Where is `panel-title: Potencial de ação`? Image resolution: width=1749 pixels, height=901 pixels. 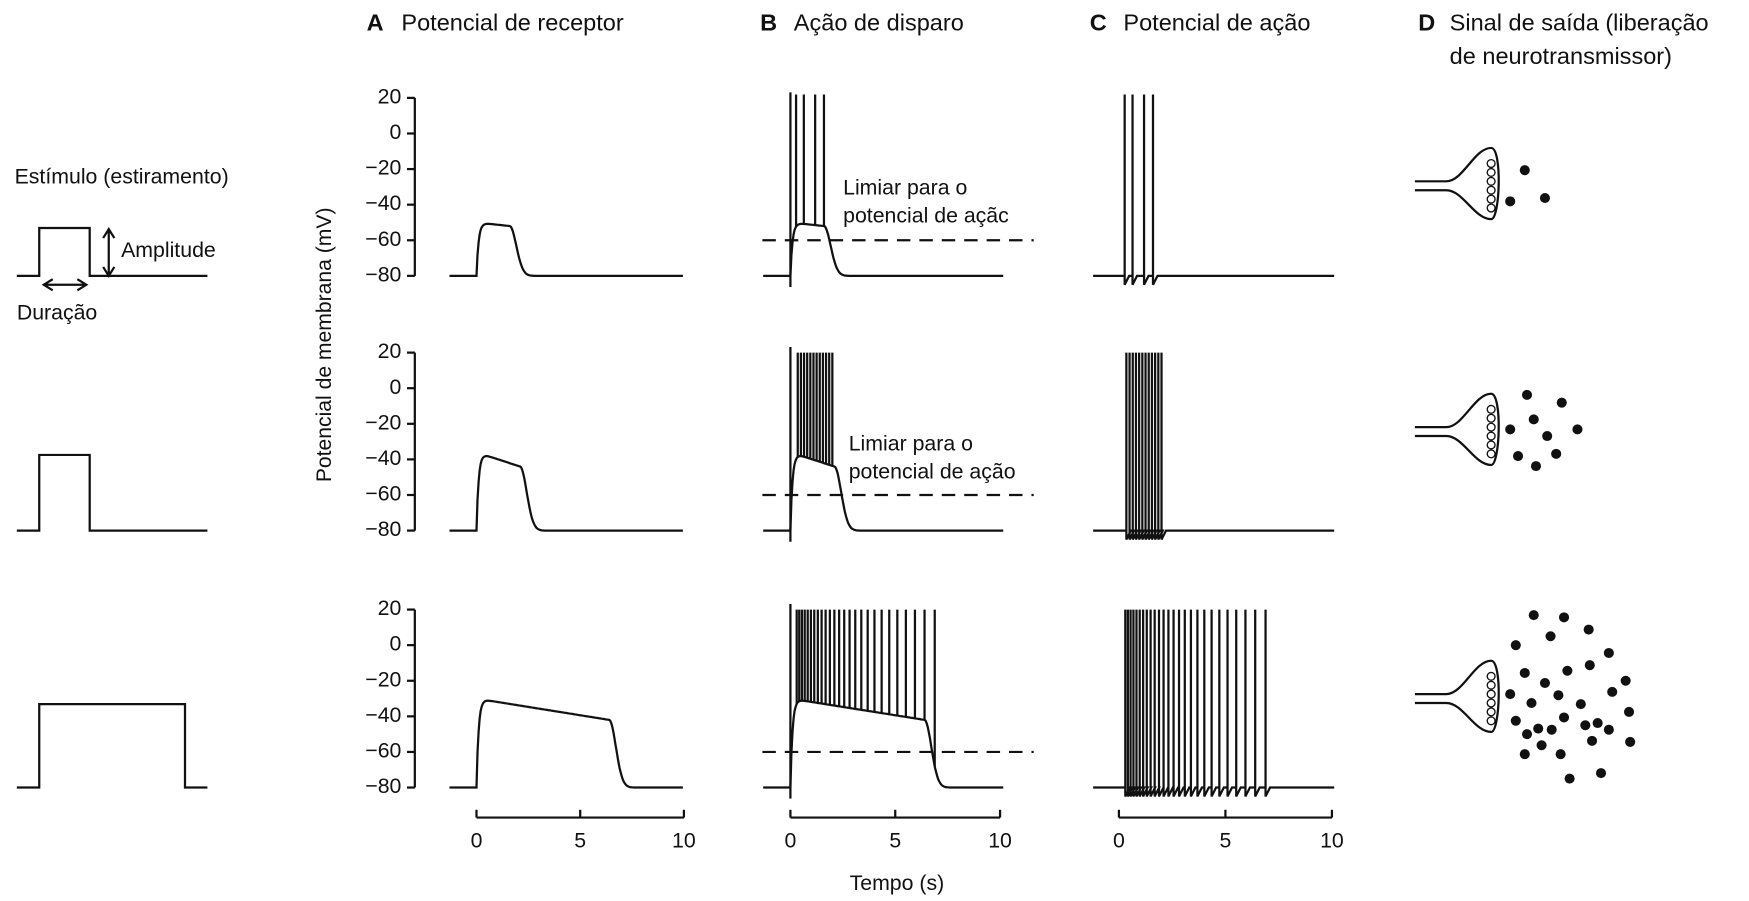
panel-title: Potencial de ação is located at coordinates (1216, 23).